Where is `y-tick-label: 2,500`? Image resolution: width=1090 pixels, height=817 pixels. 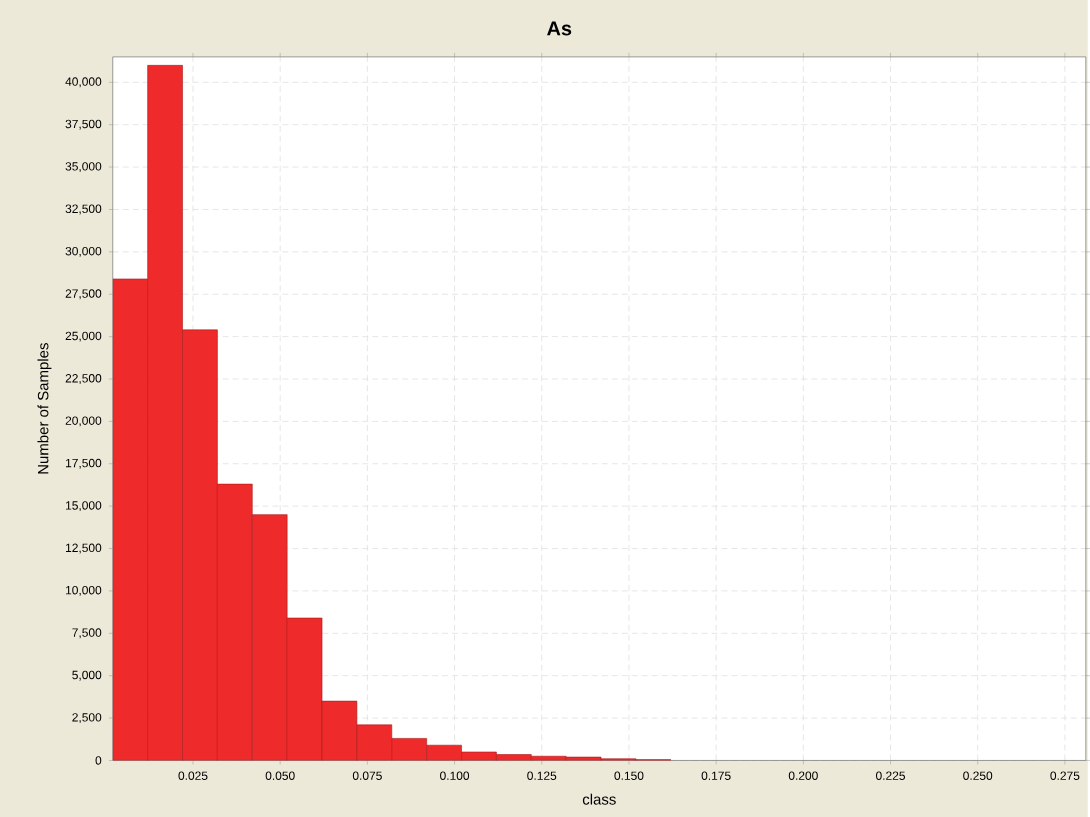 y-tick-label: 2,500 is located at coordinates (87, 717).